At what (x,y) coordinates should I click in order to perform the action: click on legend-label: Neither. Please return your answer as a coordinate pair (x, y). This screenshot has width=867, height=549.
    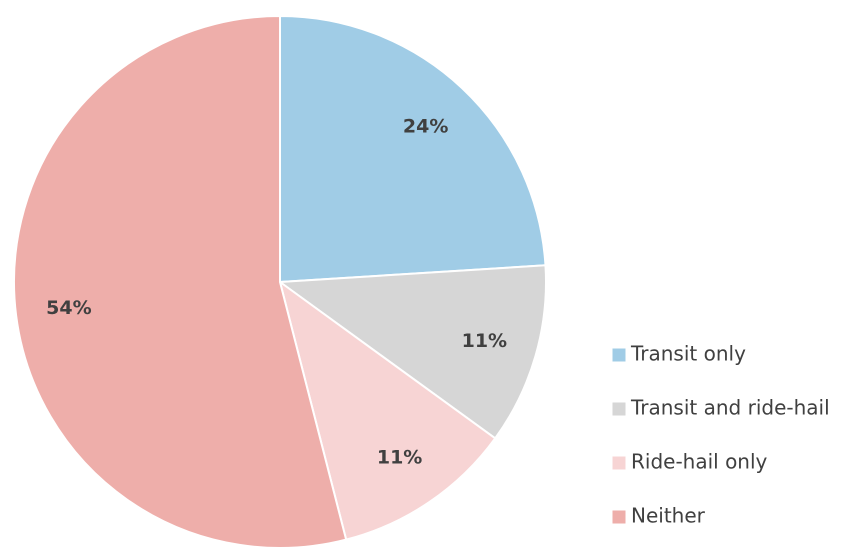
    Looking at the image, I should click on (668, 516).